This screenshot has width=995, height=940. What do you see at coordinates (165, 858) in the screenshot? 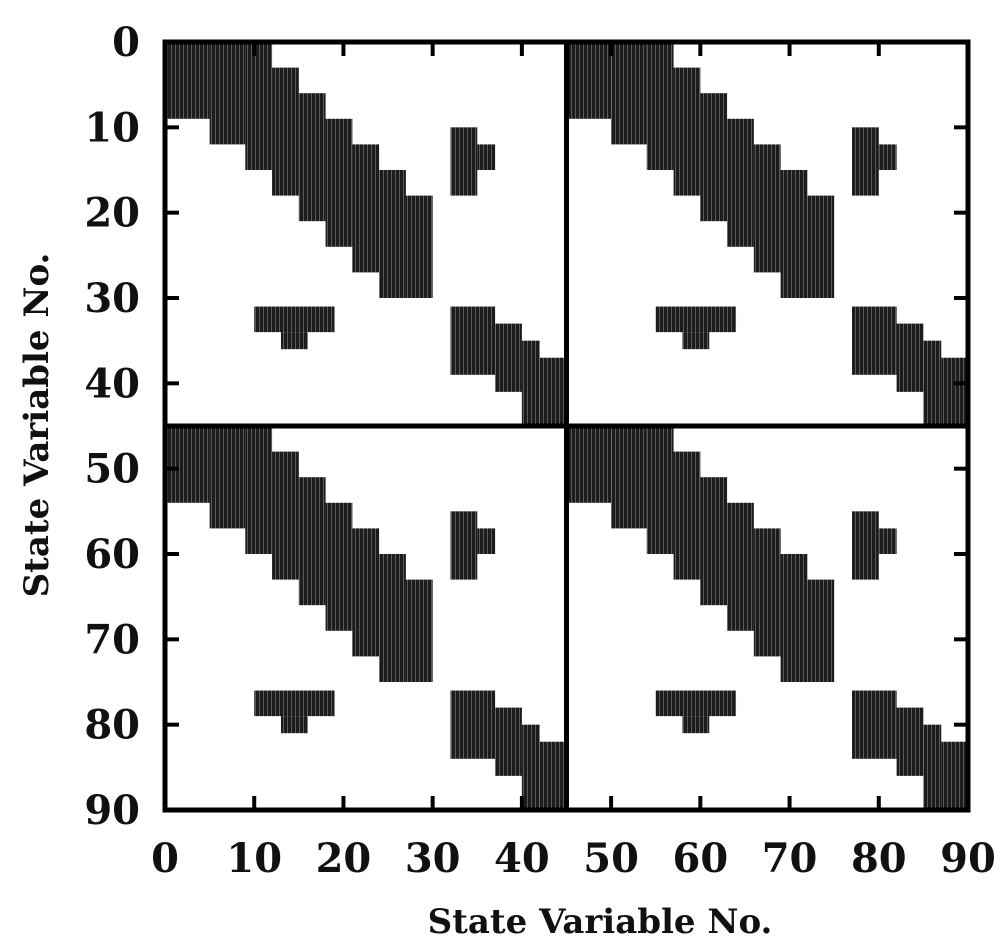
I see `x-tick-label-0: 0` at bounding box center [165, 858].